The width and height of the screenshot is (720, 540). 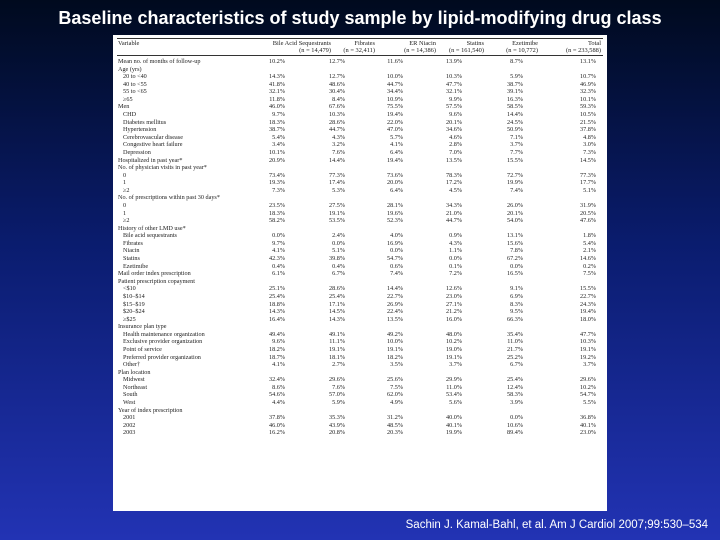 I want to click on table-cell: 19.9%, so click(x=515, y=183).